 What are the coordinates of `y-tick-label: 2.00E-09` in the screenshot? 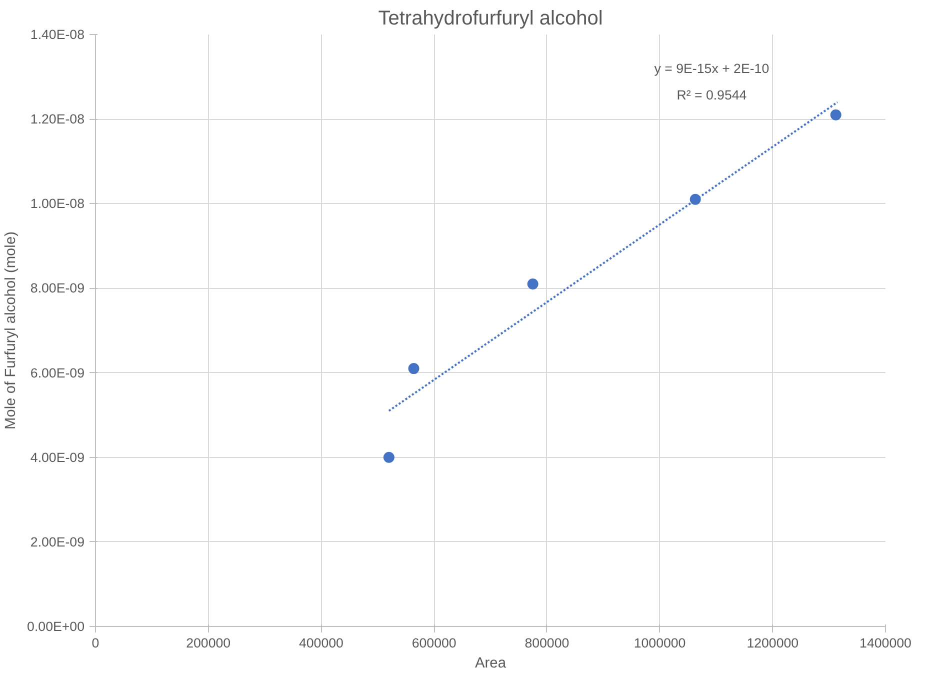 It's located at (57, 542).